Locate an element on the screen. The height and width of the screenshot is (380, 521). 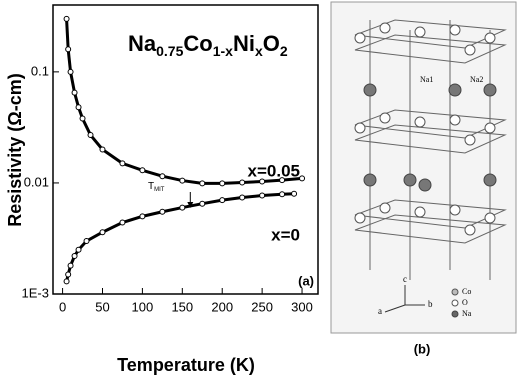
sodium-atoms is located at coordinates (430, 137).